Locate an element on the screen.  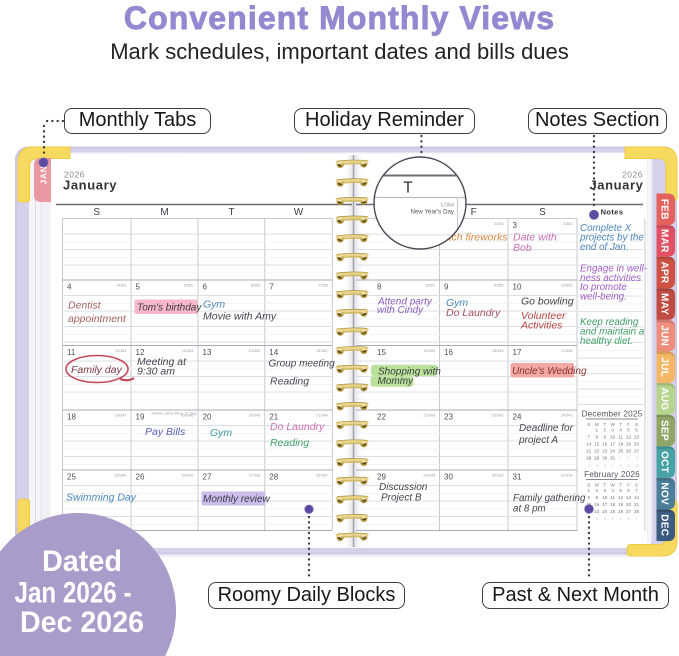
svg-text: APR is located at coordinates (664, 272).